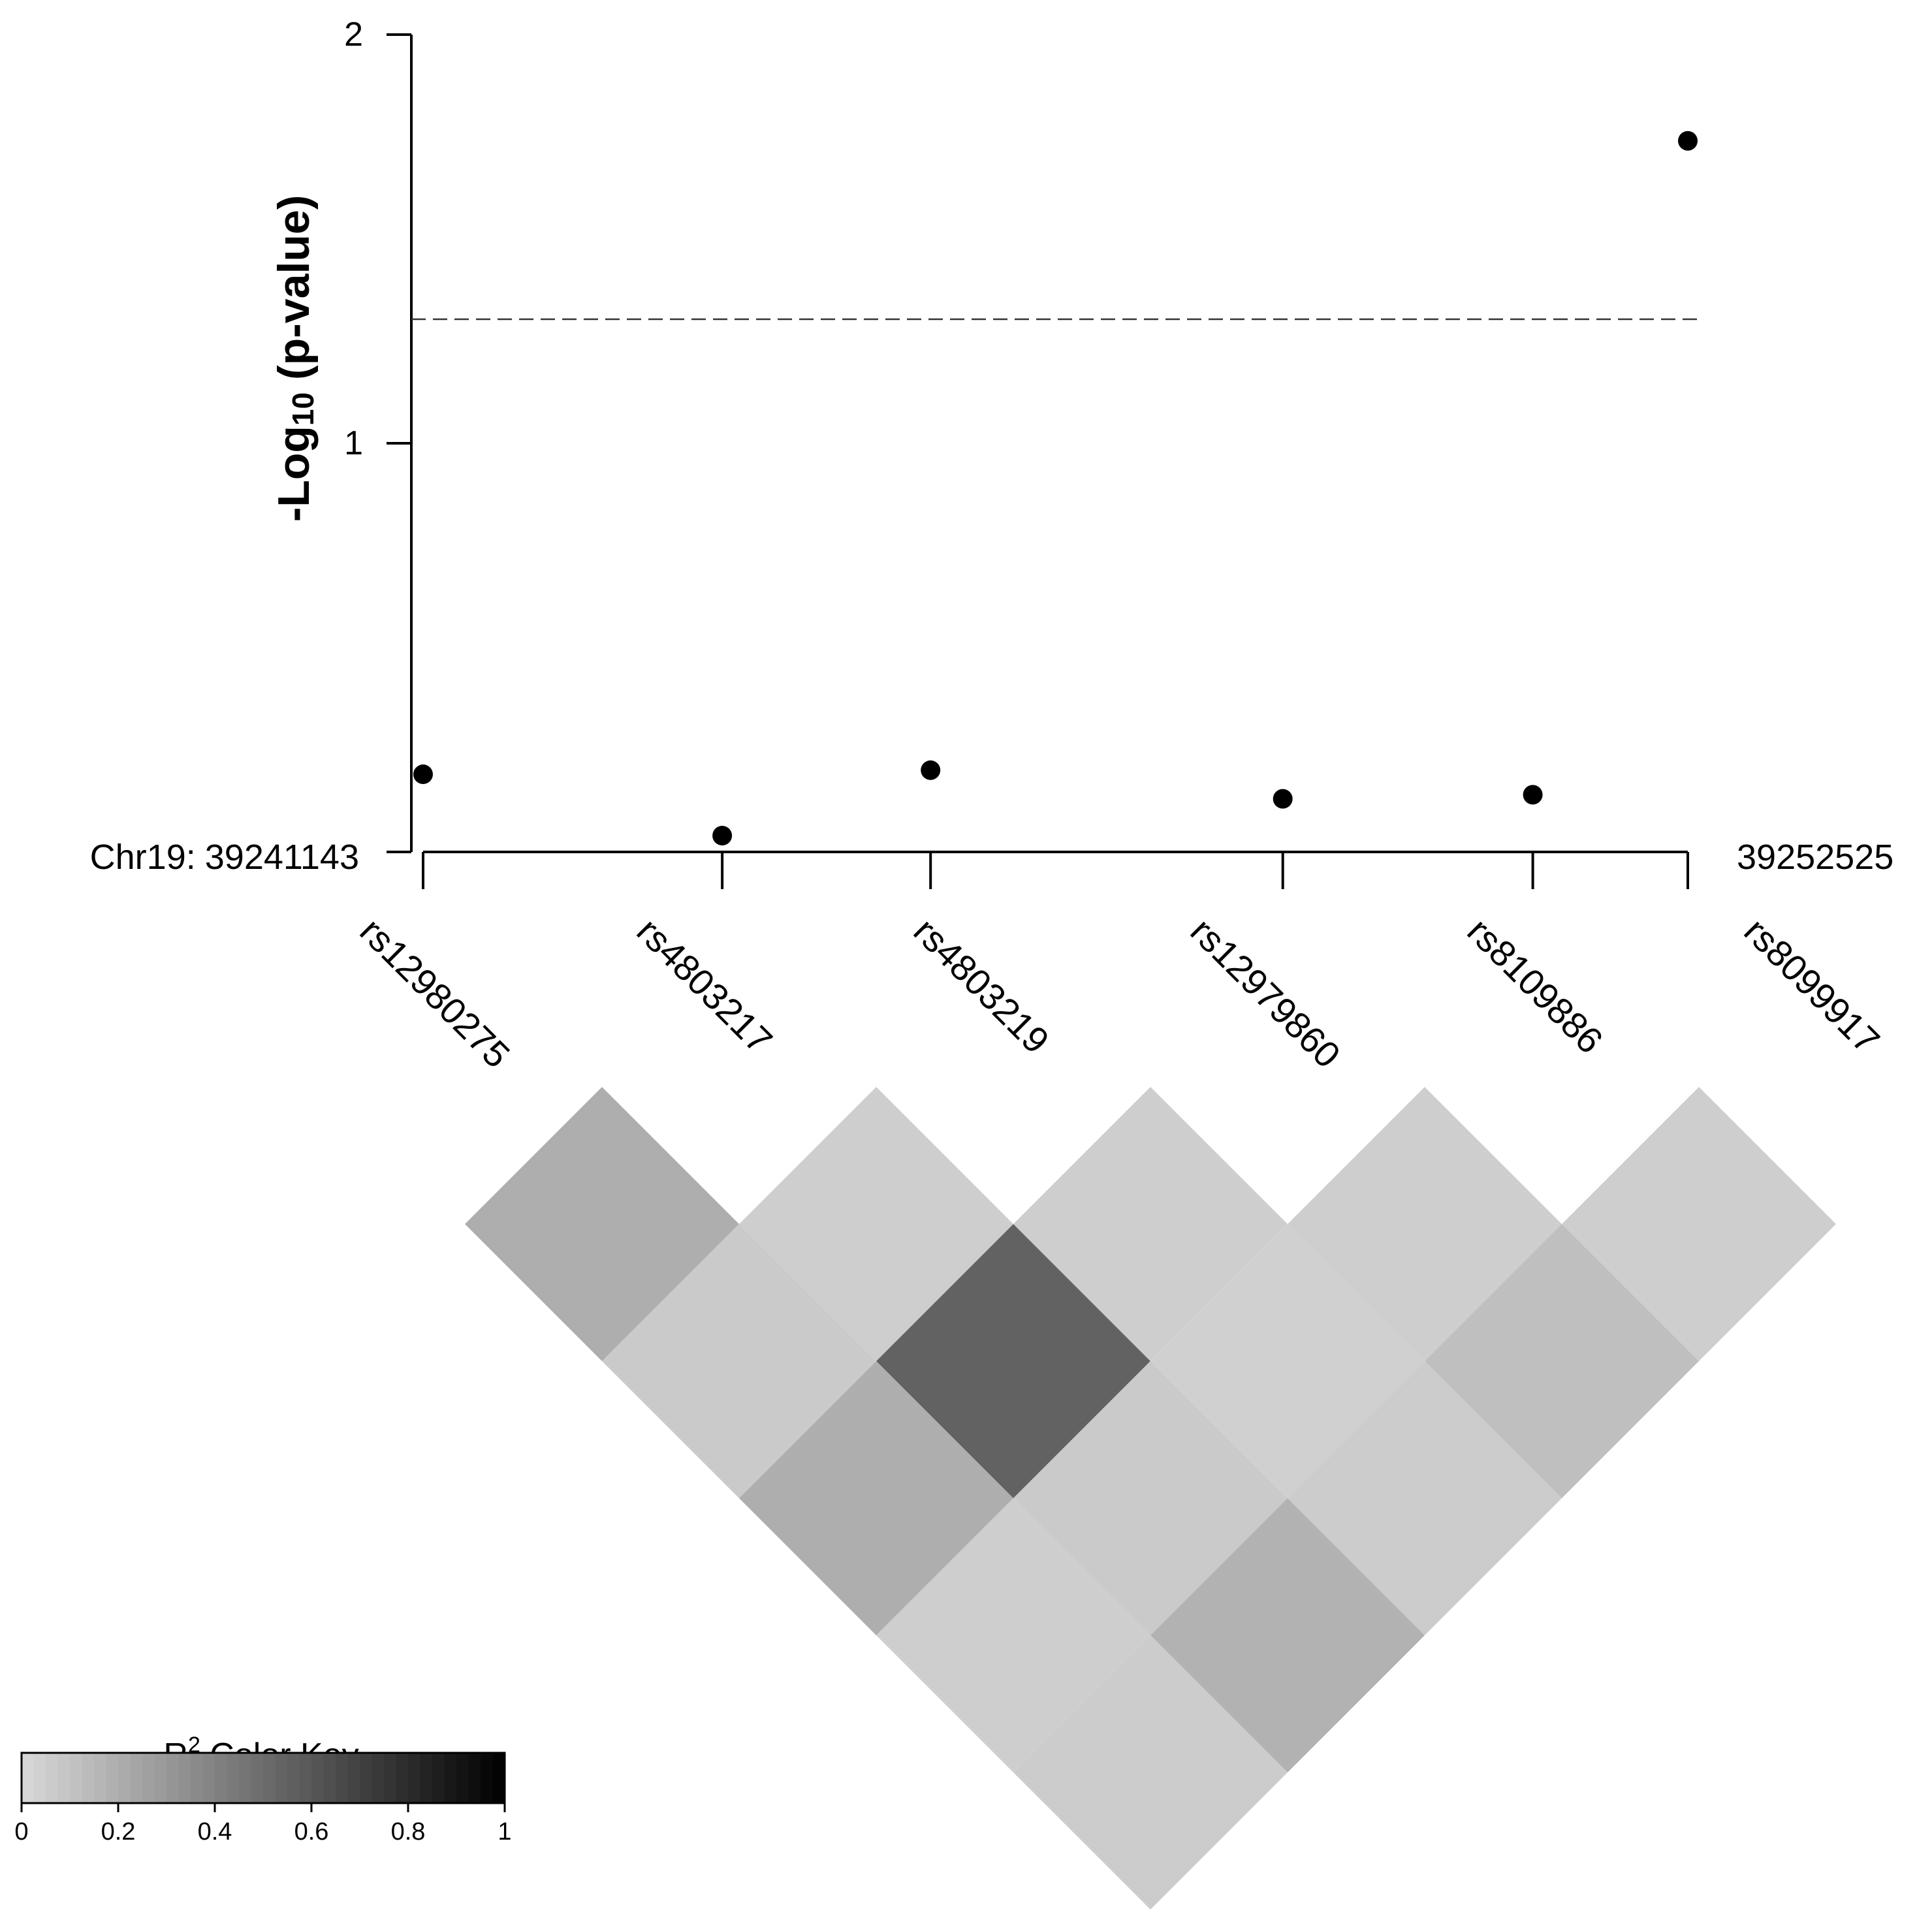 Image resolution: width=1932 pixels, height=1918 pixels. I want to click on region-start-label: Chr19: 39241143, so click(224, 857).